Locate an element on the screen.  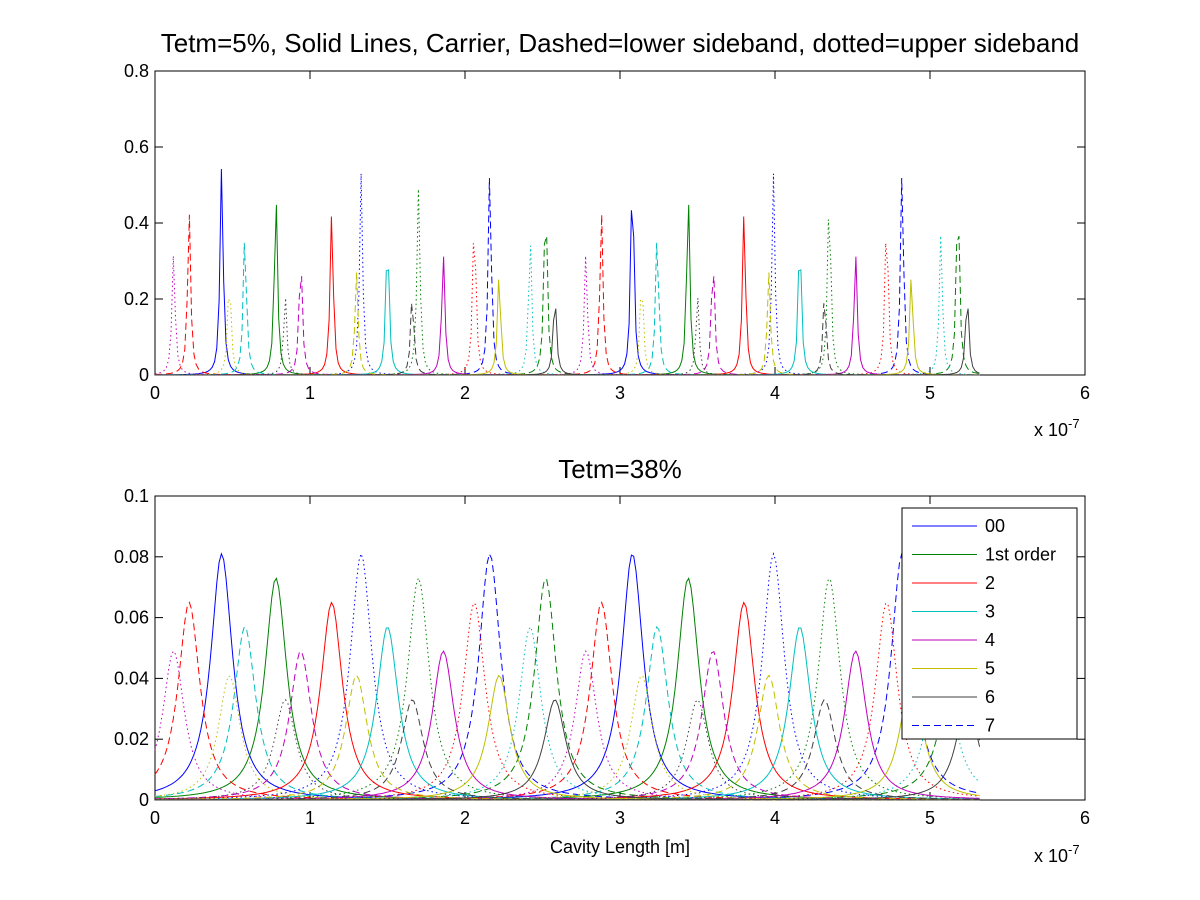
top-x-tick-label: 5 is located at coordinates (930, 393).